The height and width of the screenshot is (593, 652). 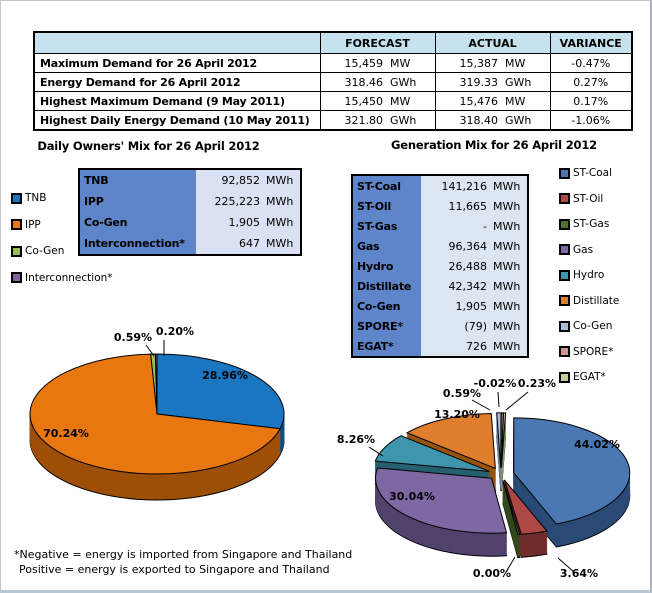 I want to click on svg-text: 0.20%, so click(x=175, y=331).